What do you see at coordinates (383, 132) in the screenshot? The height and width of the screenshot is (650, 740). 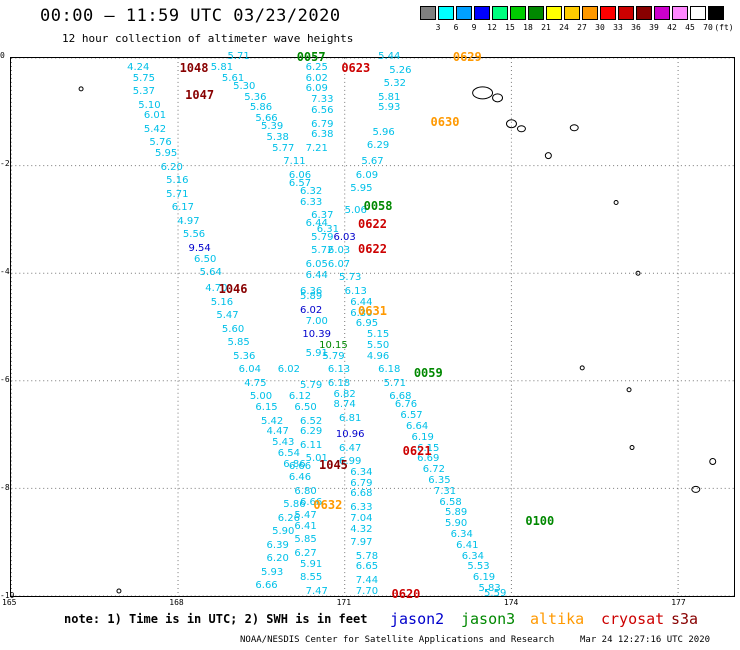 I see `wave-height-value: 5.96` at bounding box center [383, 132].